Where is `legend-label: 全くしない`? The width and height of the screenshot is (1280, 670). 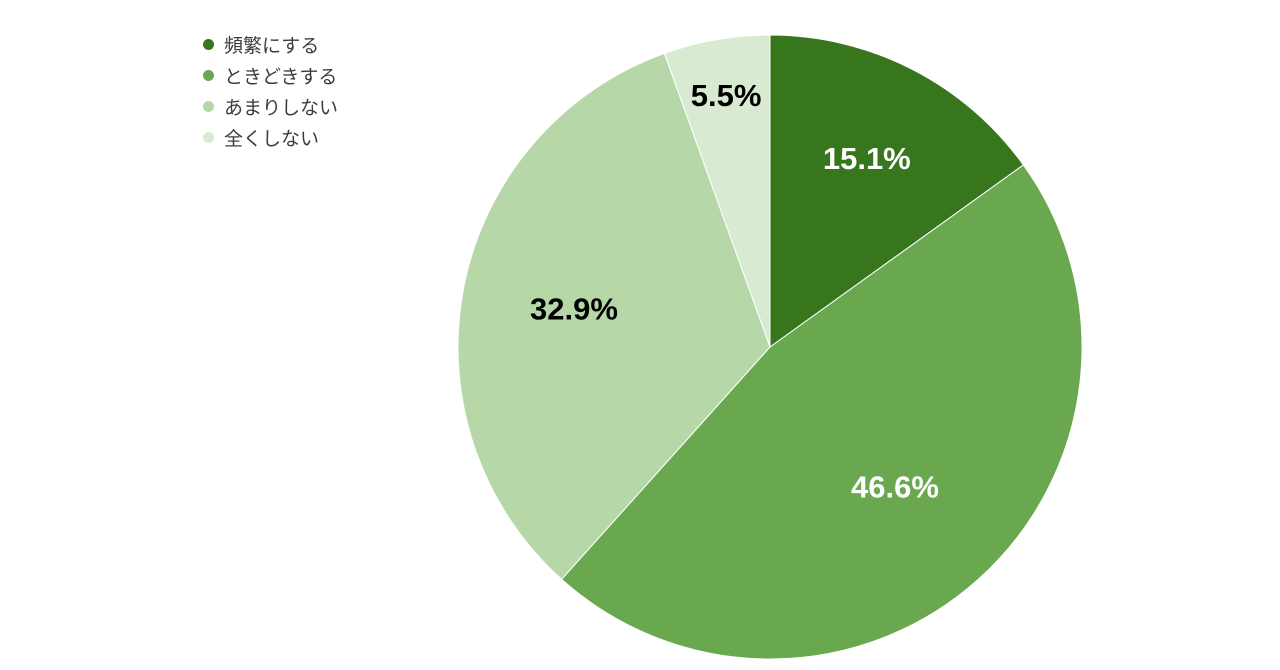 legend-label: 全くしない is located at coordinates (272, 139).